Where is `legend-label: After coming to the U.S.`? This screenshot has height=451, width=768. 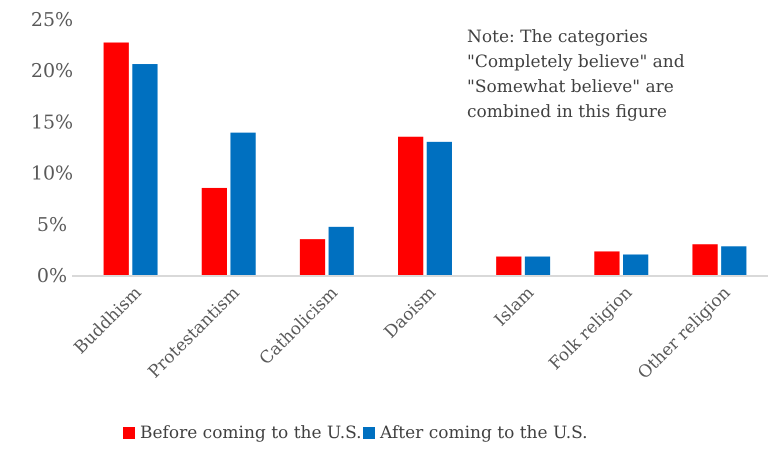
legend-label: After coming to the U.S. is located at coordinates (483, 433).